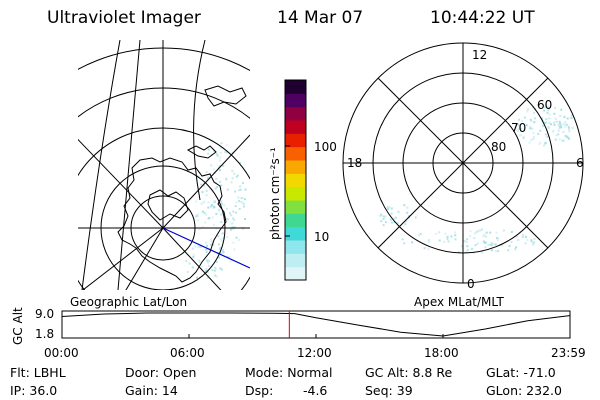 This screenshot has width=600, height=400. Describe the element at coordinates (45, 314) in the screenshot. I see `altitude-ytick-max: 9.0` at that location.